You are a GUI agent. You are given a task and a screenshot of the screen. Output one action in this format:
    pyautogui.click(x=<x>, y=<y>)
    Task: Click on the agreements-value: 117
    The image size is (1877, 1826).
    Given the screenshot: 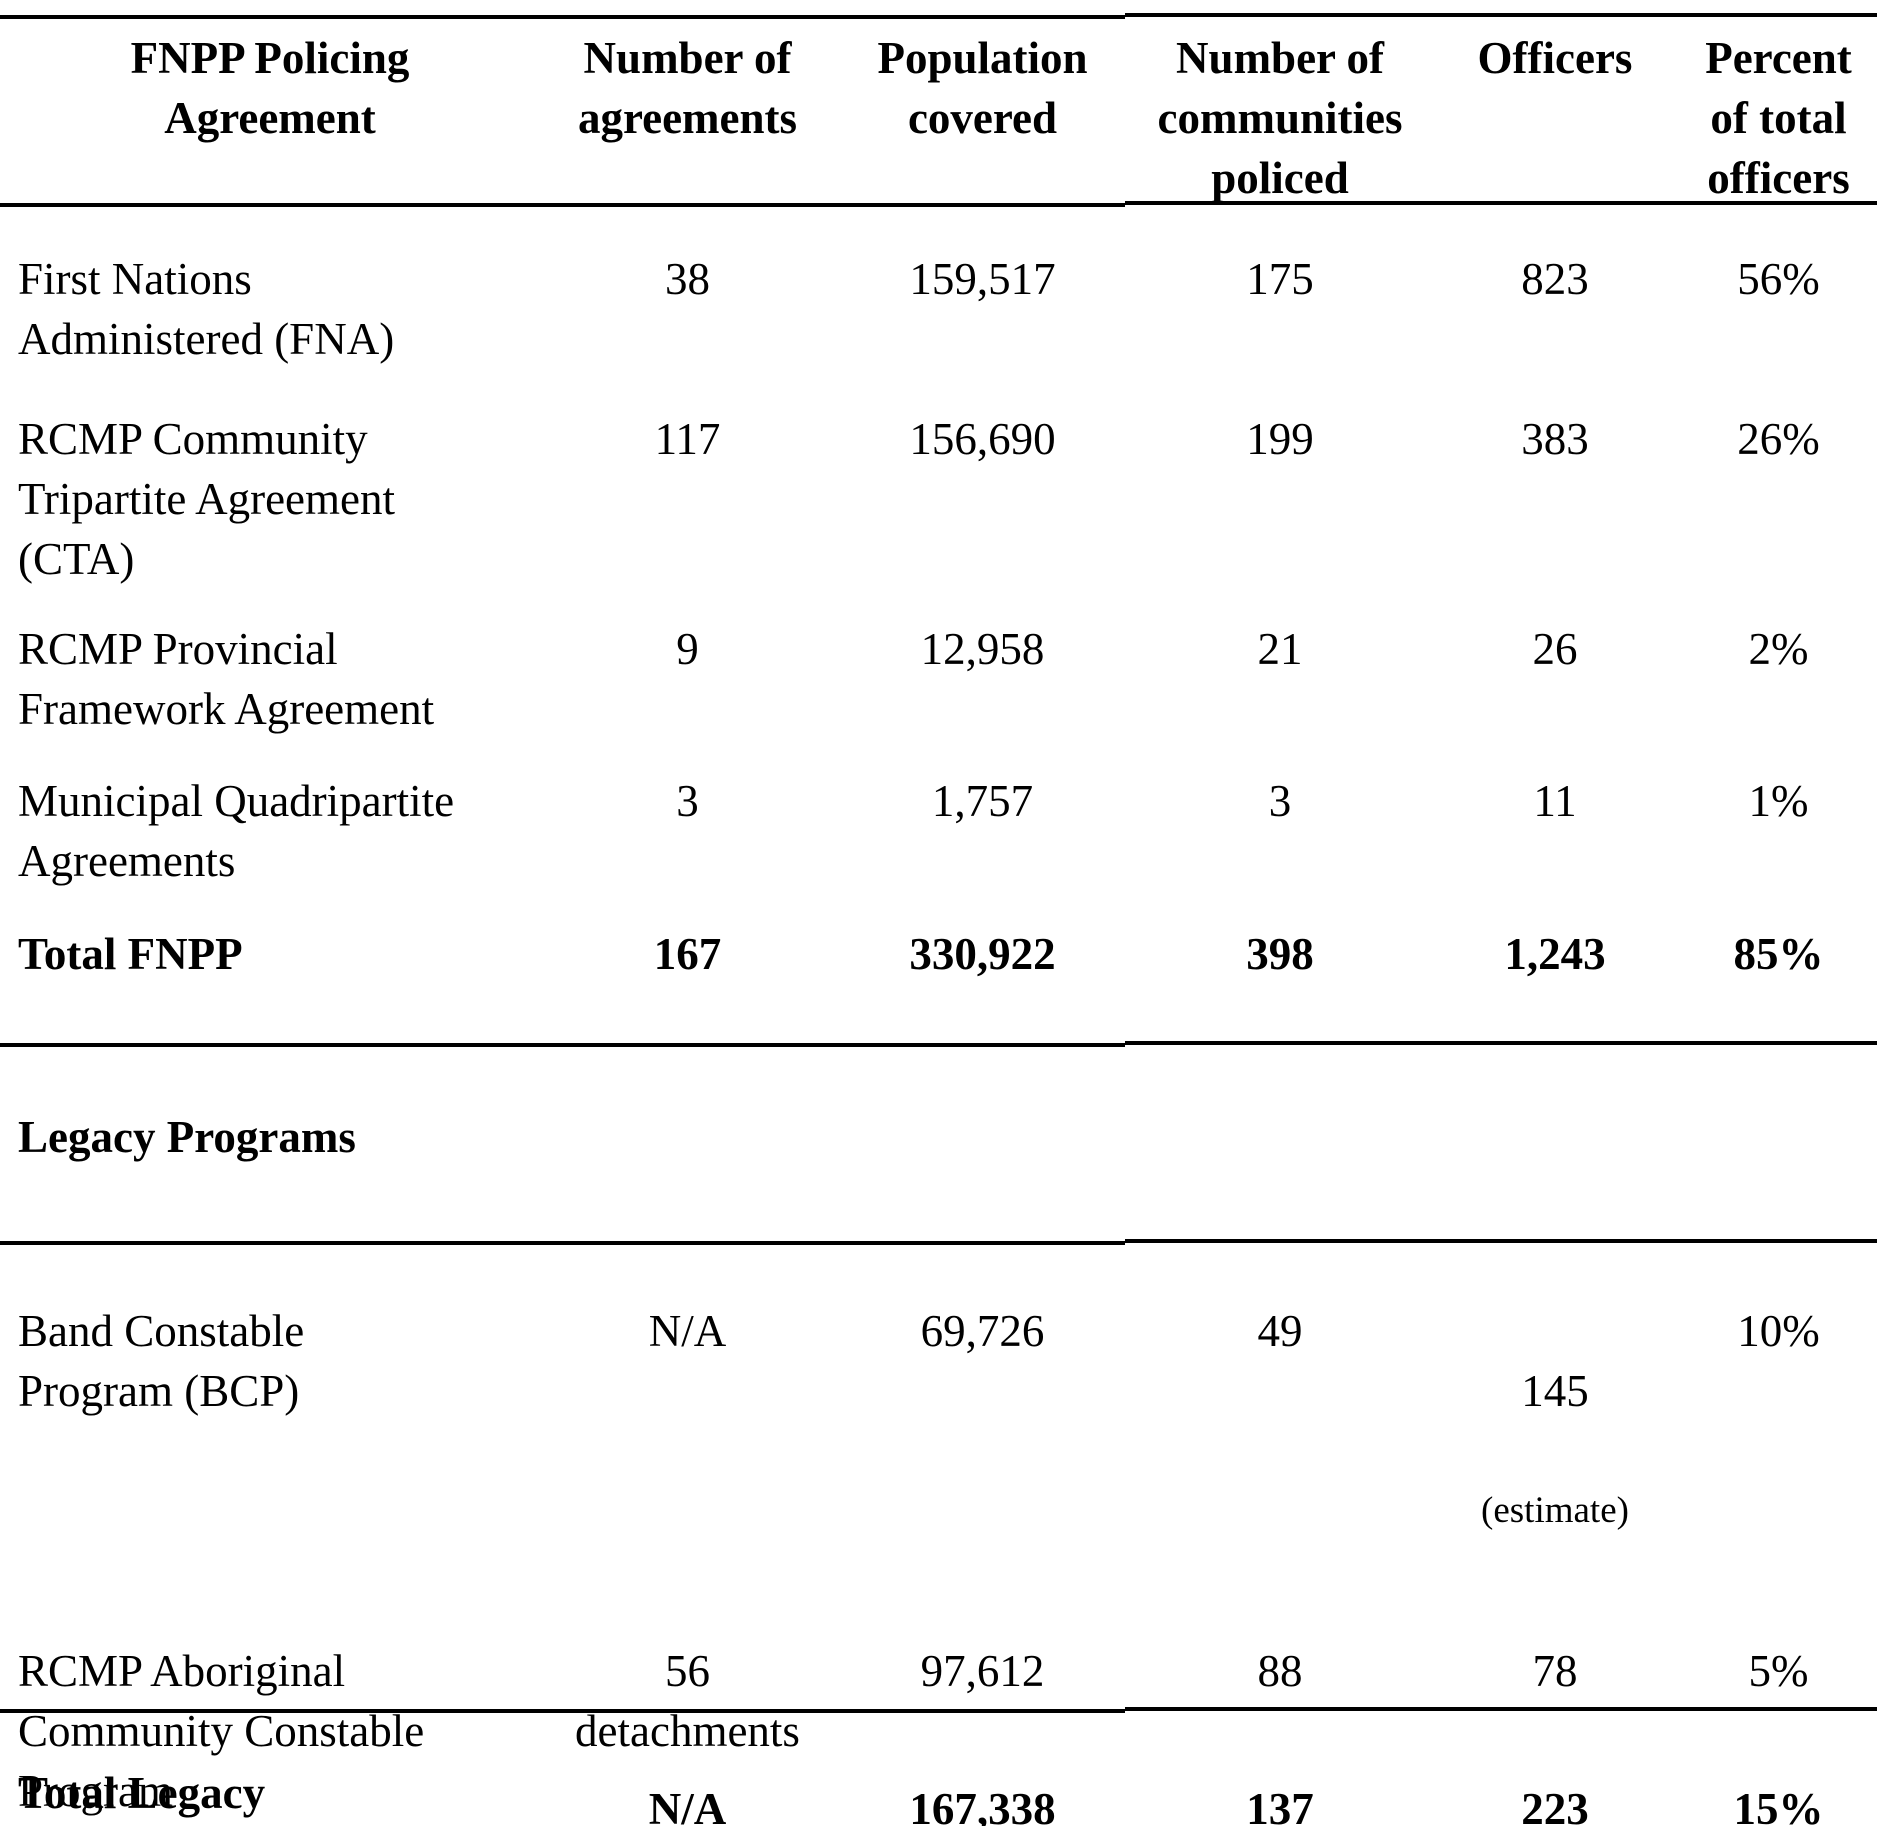 What is the action you would take?
    pyautogui.click(x=687, y=439)
    